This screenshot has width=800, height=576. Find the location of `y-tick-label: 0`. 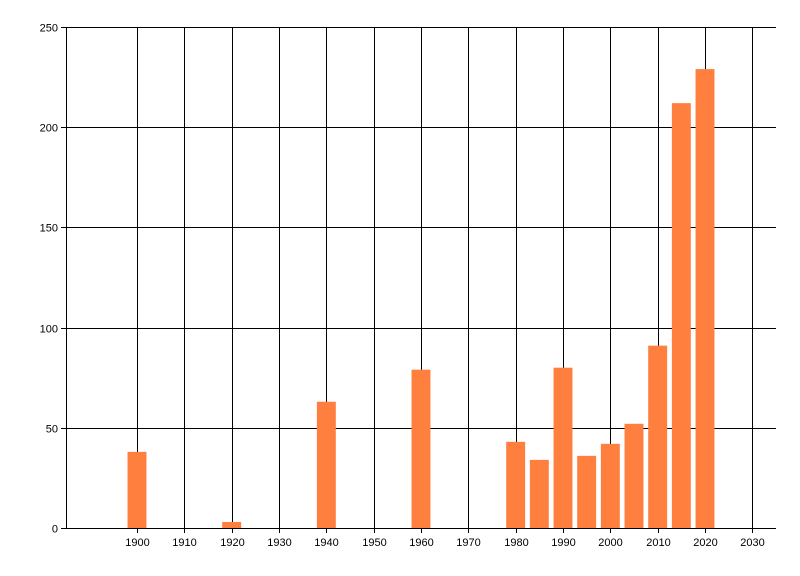

y-tick-label: 0 is located at coordinates (55, 530).